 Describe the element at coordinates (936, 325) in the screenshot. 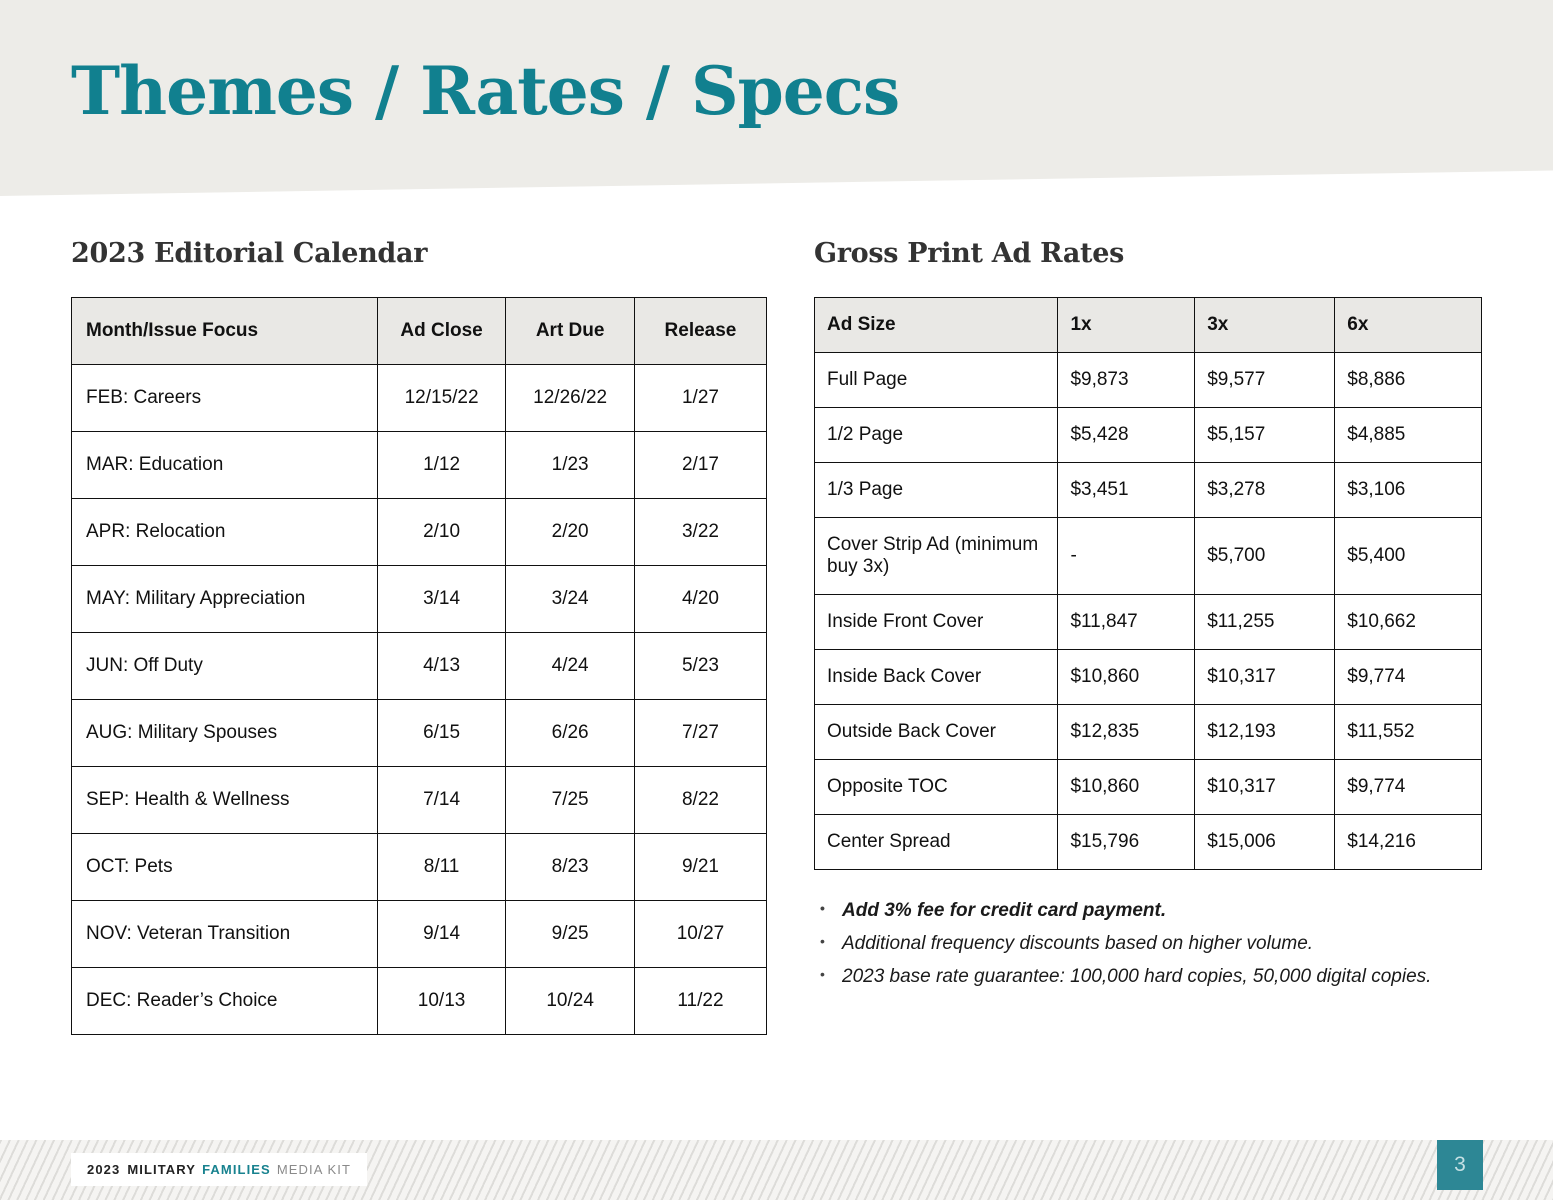

I see `column-header: Ad Size` at that location.